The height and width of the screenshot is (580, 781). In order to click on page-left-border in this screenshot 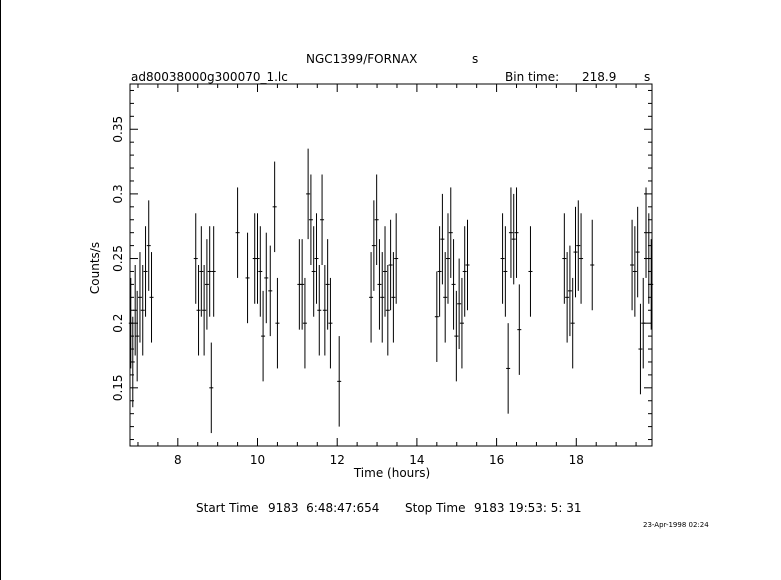, I will do `click(0, 290)`.